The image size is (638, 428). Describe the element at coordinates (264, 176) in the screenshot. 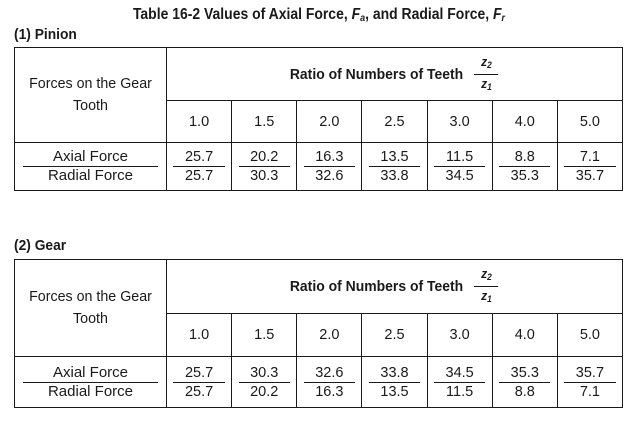

I see `radial-value: 30.3` at that location.